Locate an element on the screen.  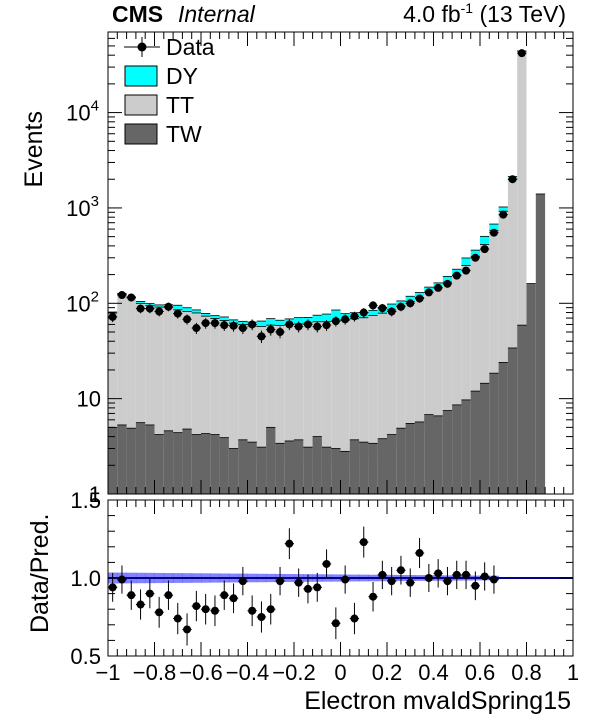
x-tick-label: −0.2 is located at coordinates (293, 672).